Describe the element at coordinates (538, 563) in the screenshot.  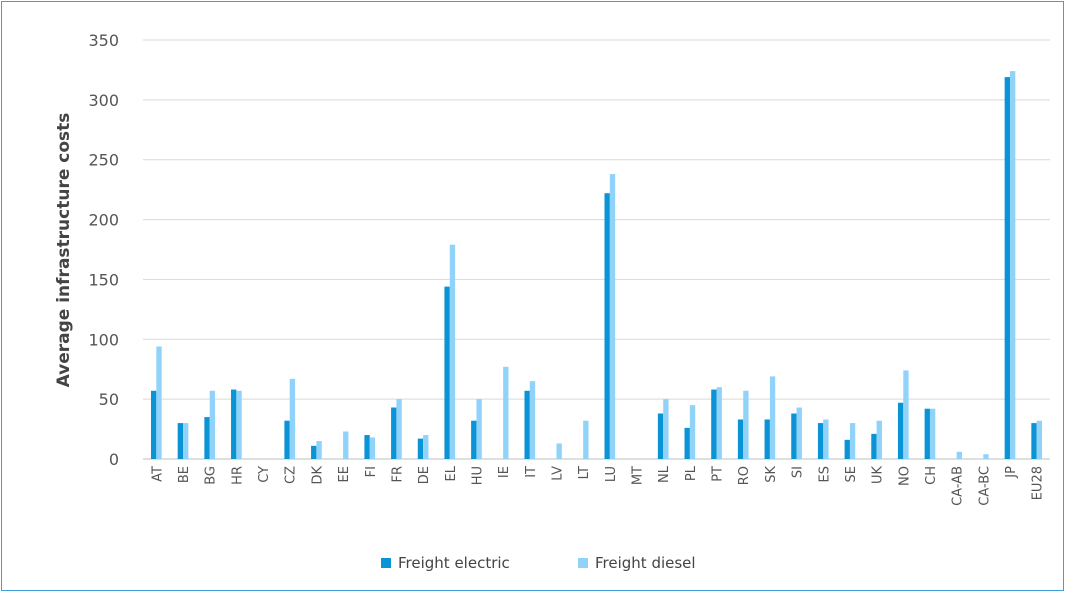
I see `legend: Freight electric Freight diesel` at that location.